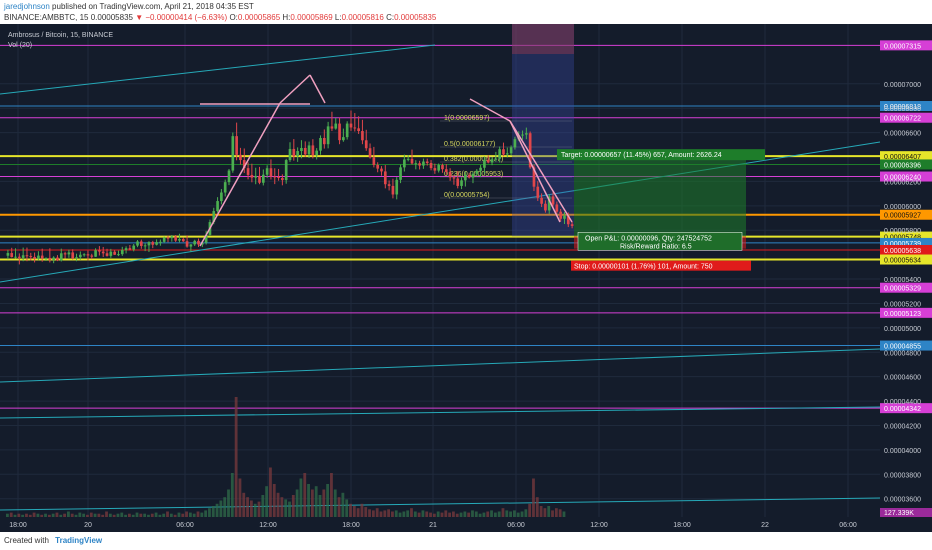 The width and height of the screenshot is (932, 550). I want to click on time-axis, so click(466, 524).